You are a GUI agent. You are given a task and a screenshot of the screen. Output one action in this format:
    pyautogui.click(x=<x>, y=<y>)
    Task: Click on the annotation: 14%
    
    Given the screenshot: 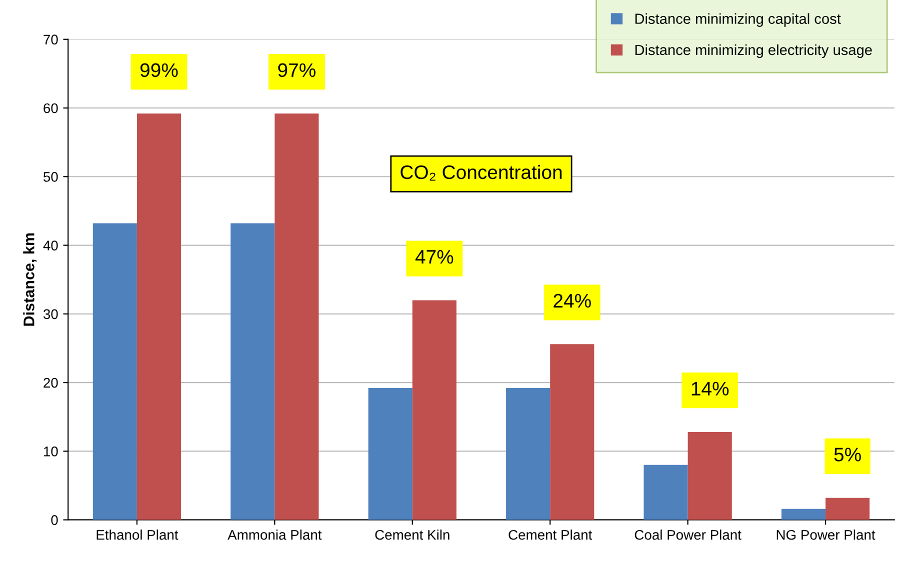 What is the action you would take?
    pyautogui.click(x=710, y=389)
    